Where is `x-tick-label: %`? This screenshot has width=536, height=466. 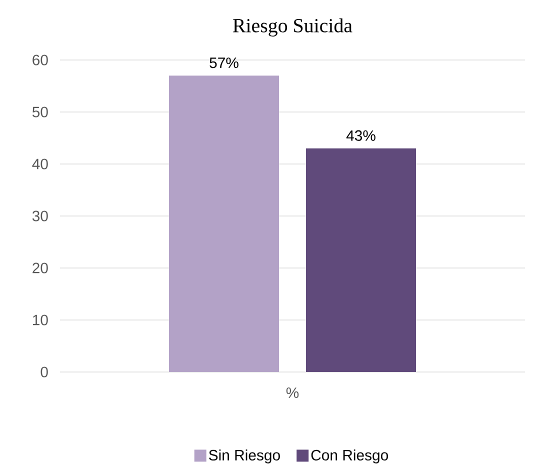
x-tick-label: % is located at coordinates (292, 393).